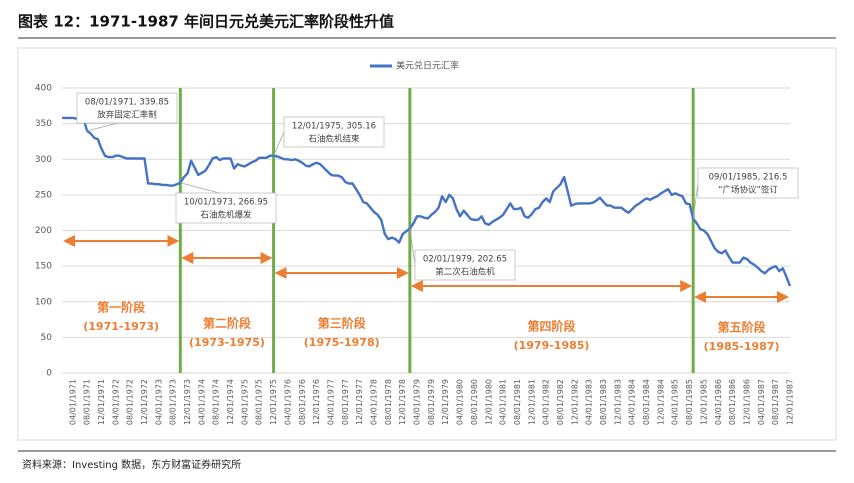 This screenshot has height=483, width=854. What do you see at coordinates (761, 402) in the screenshot?
I see `x-tick-label: 04/01/1987` at bounding box center [761, 402].